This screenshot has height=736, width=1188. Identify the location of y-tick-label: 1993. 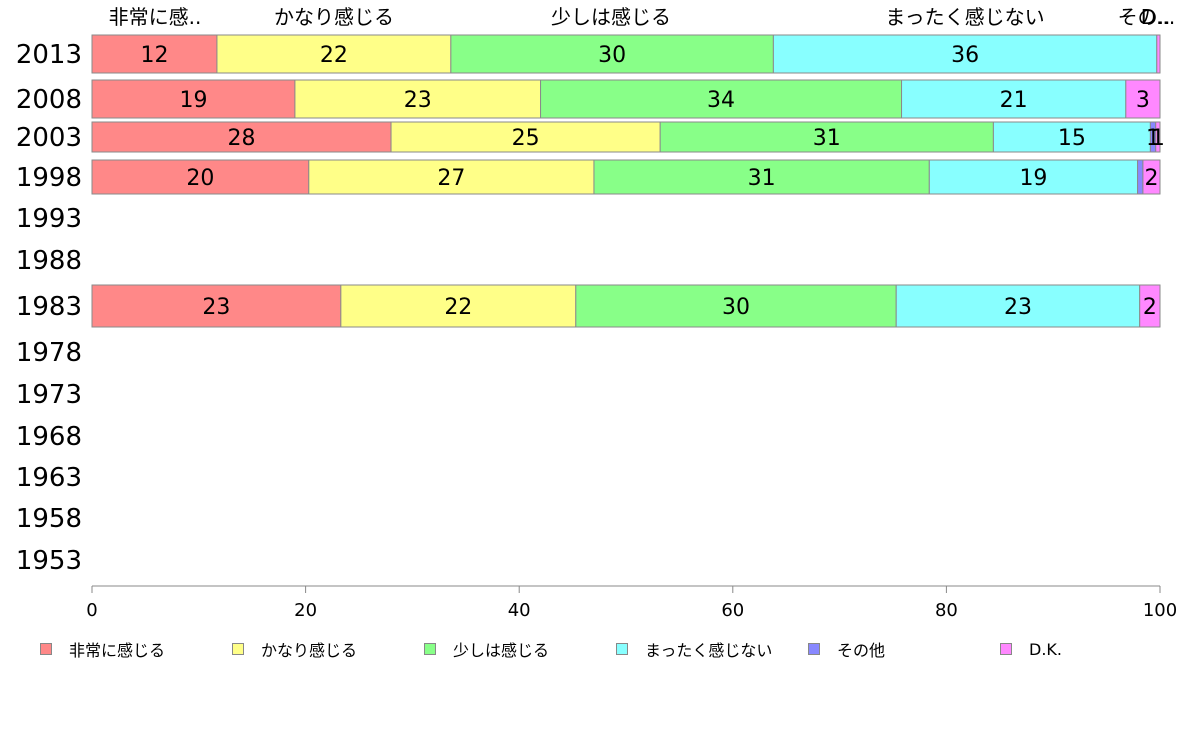
(49, 219).